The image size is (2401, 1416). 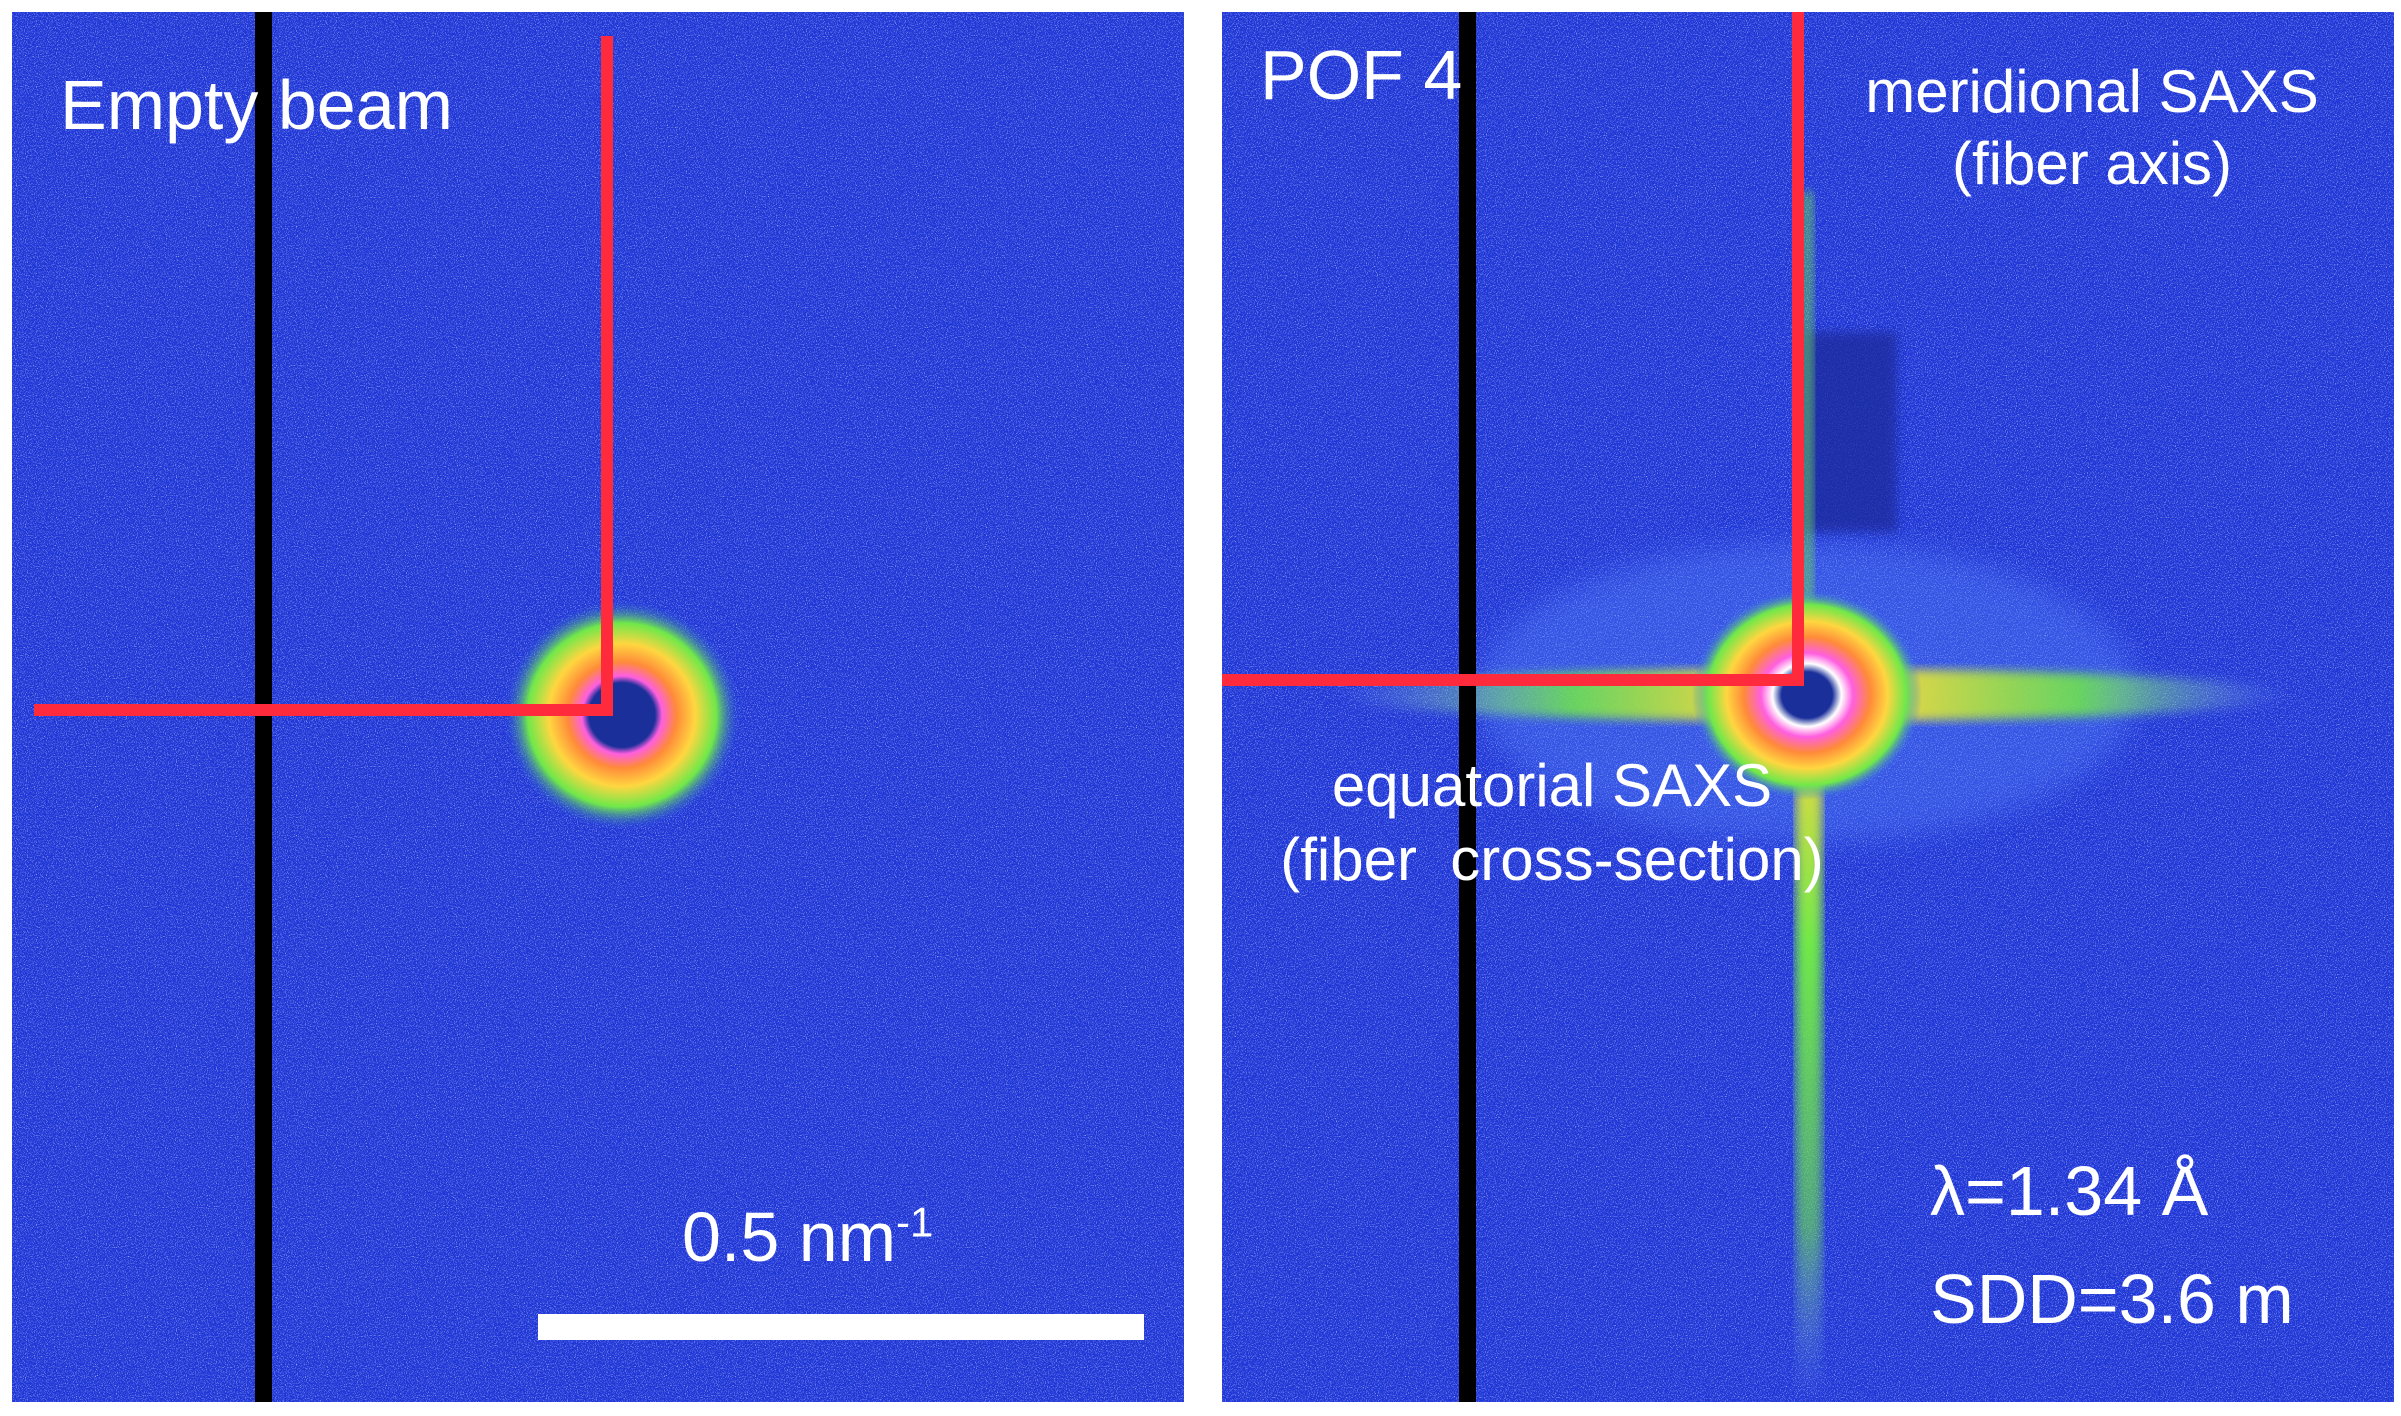 What do you see at coordinates (256, 105) in the screenshot?
I see `panel-title: Empty beam` at bounding box center [256, 105].